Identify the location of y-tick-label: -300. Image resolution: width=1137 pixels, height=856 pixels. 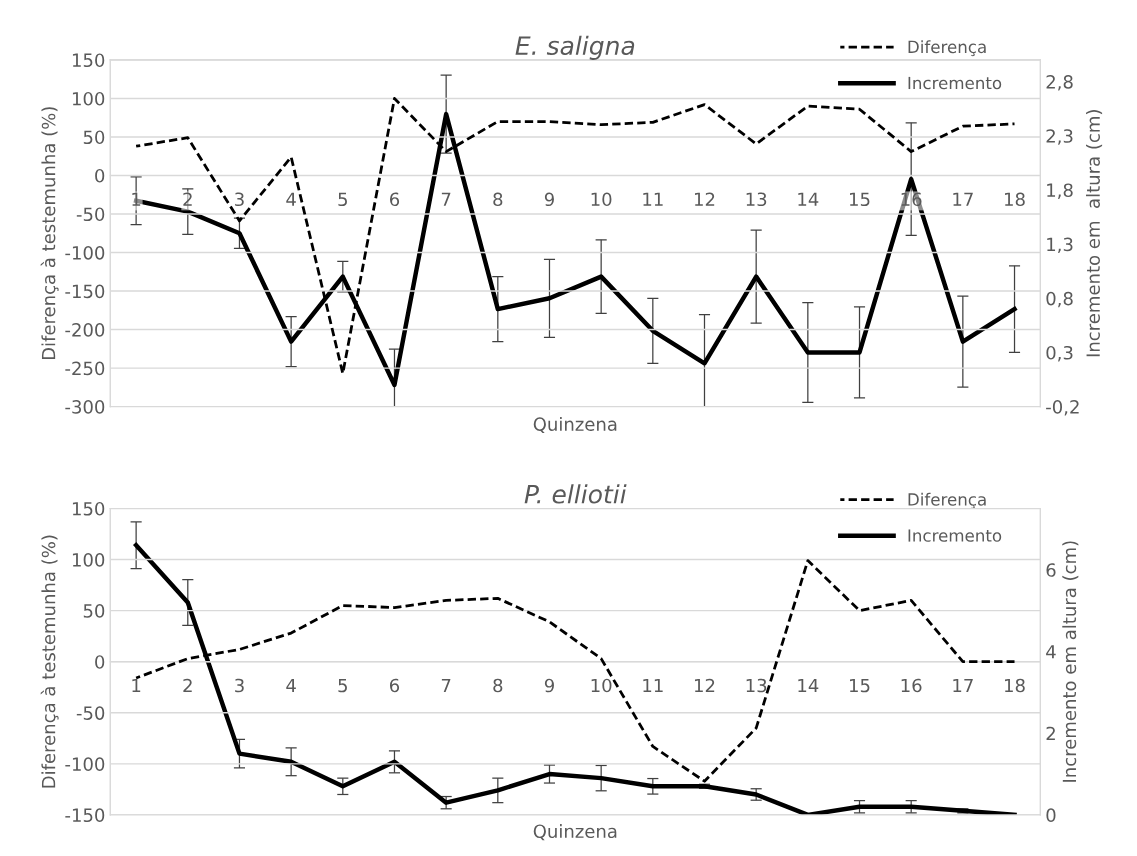
(85, 407).